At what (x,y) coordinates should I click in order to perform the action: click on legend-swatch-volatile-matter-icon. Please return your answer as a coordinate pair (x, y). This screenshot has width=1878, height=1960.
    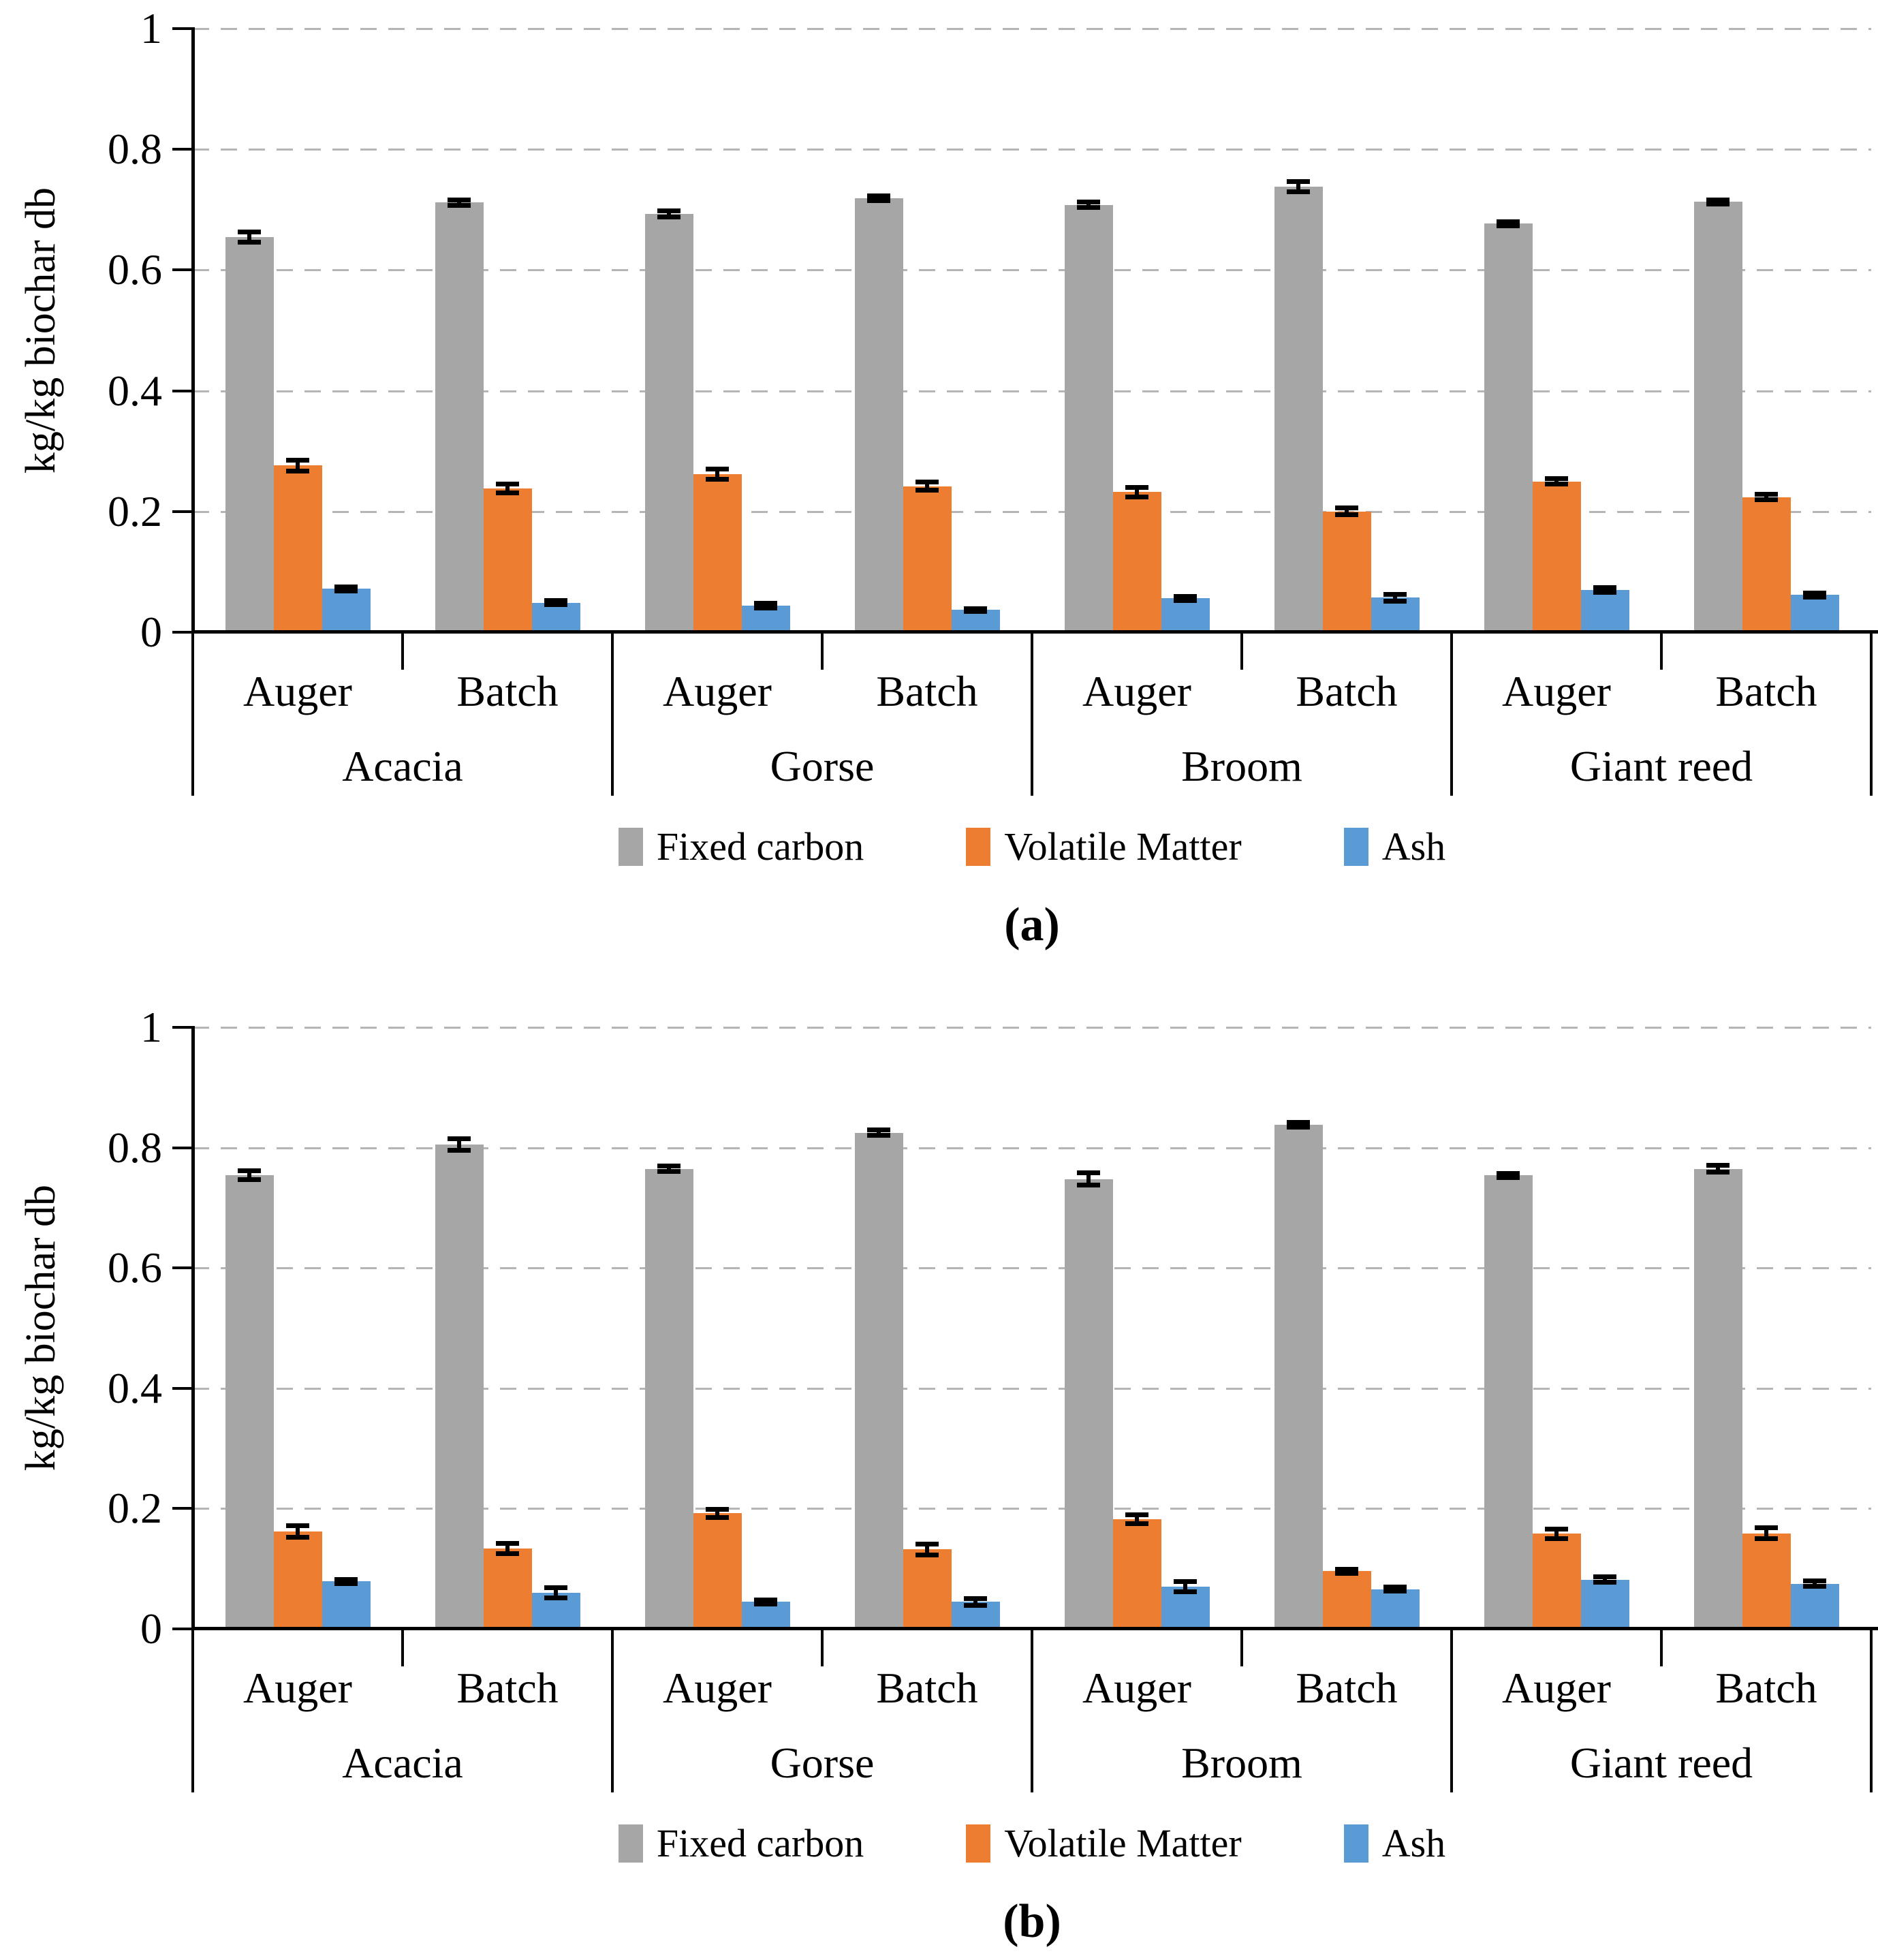
    Looking at the image, I should click on (979, 1843).